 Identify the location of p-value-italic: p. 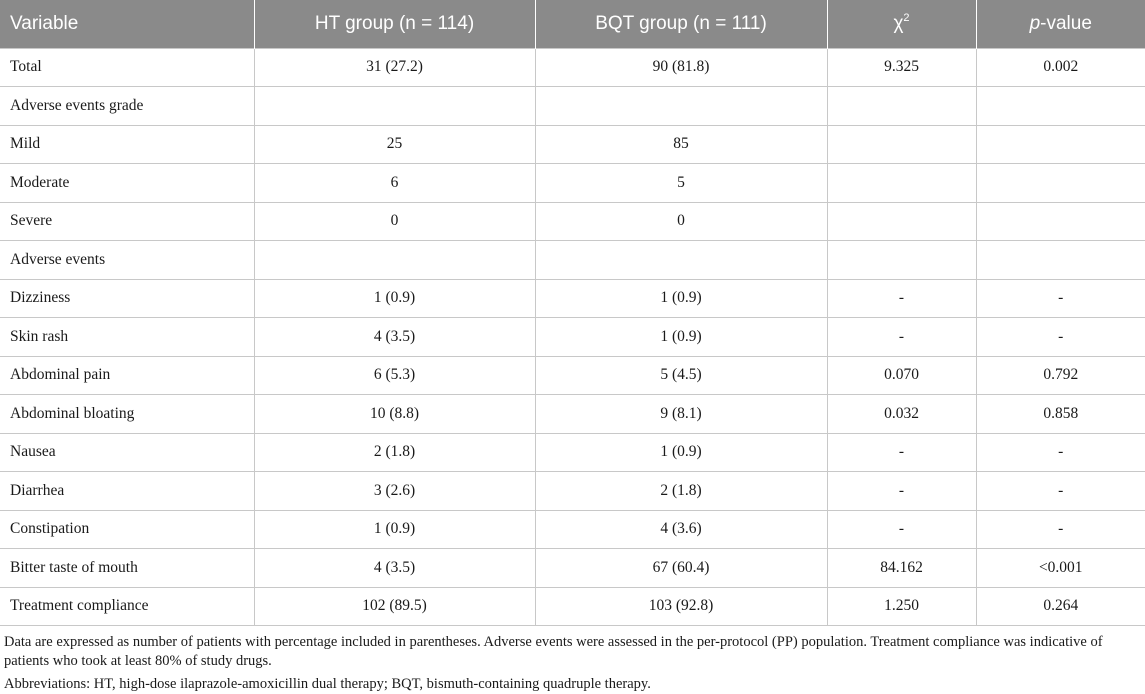
(1035, 23).